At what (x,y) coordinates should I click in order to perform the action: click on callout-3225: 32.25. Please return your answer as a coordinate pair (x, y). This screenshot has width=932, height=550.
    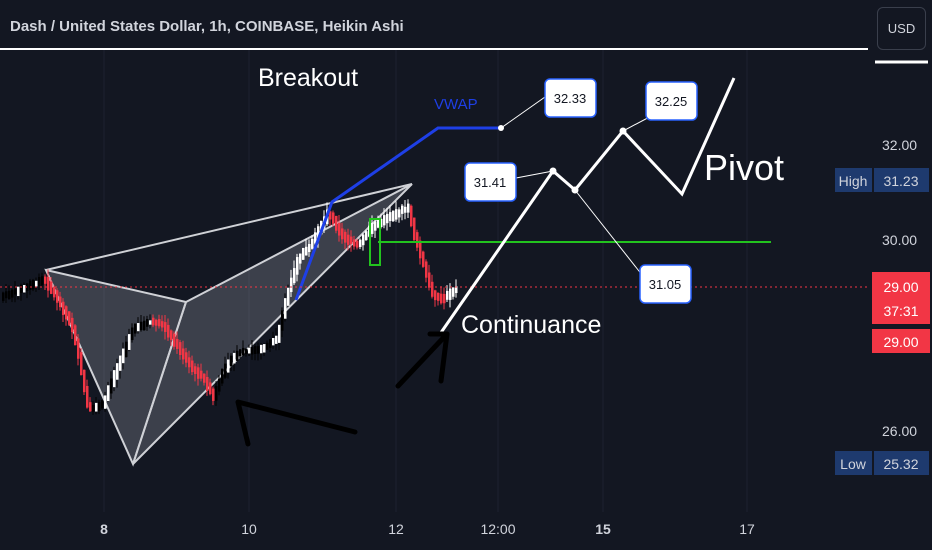
    Looking at the image, I should click on (671, 101).